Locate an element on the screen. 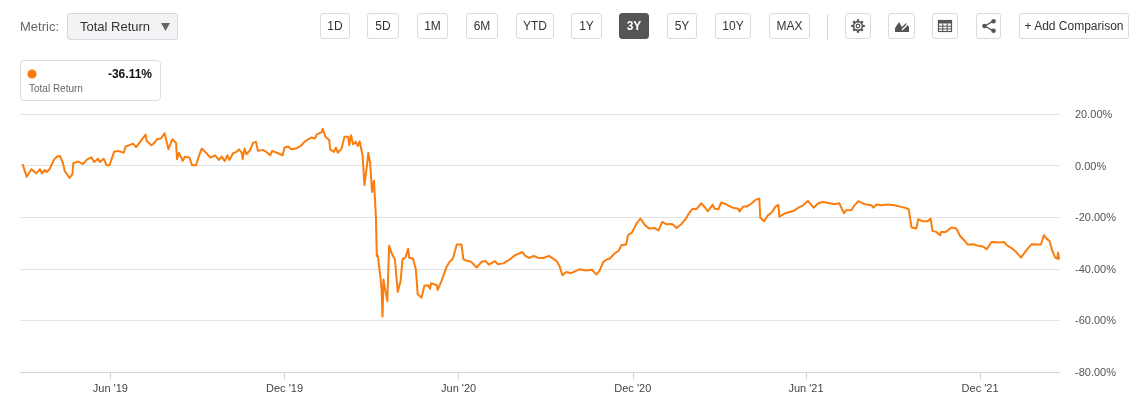 This screenshot has width=1148, height=412. button: 5Y is located at coordinates (682, 26).